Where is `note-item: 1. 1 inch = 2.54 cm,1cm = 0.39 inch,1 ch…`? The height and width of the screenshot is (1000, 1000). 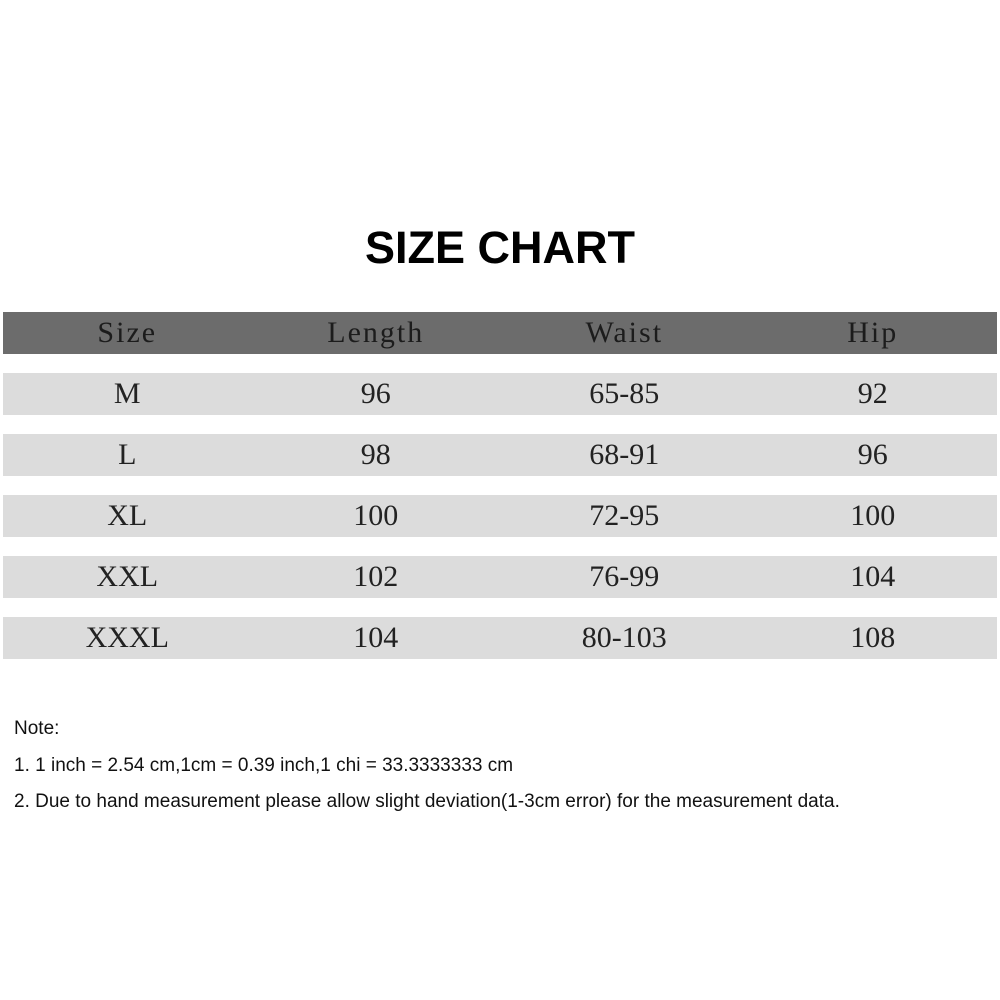
note-item: 1. 1 inch = 2.54 cm,1cm = 0.39 inch,1 ch… is located at coordinates (264, 765).